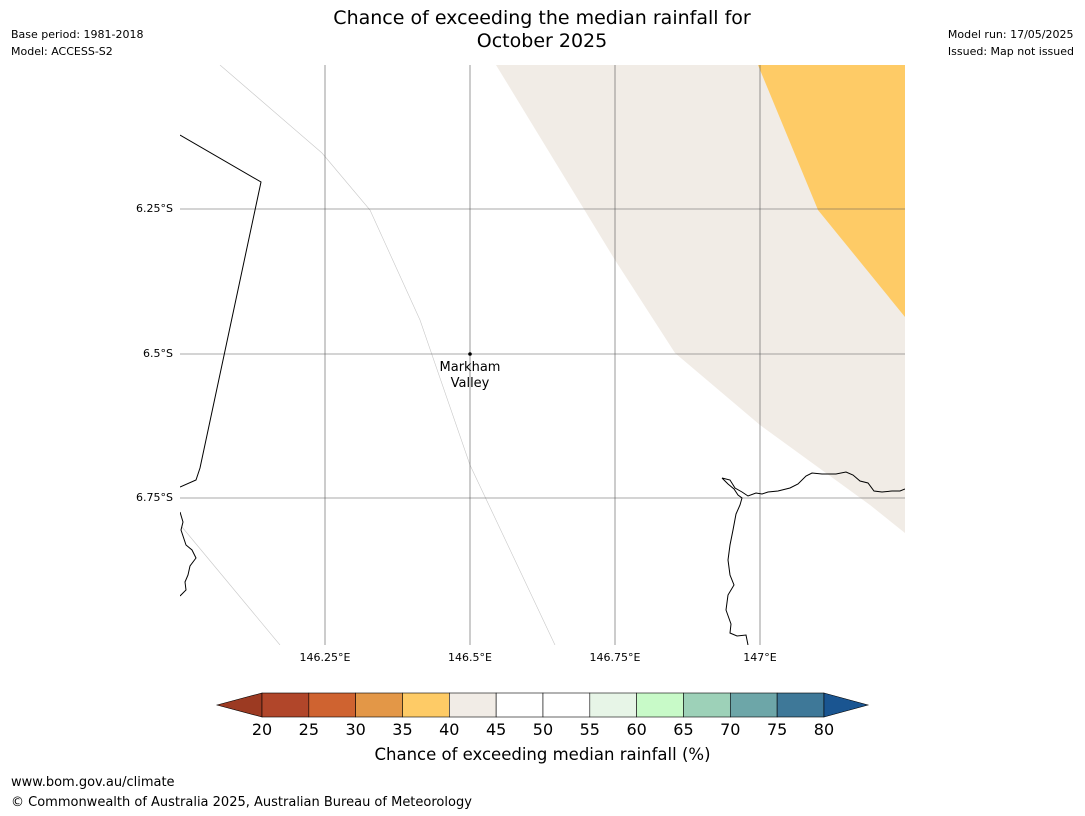 The height and width of the screenshot is (816, 1085). I want to click on colorbar-tick-label: 65, so click(683, 729).